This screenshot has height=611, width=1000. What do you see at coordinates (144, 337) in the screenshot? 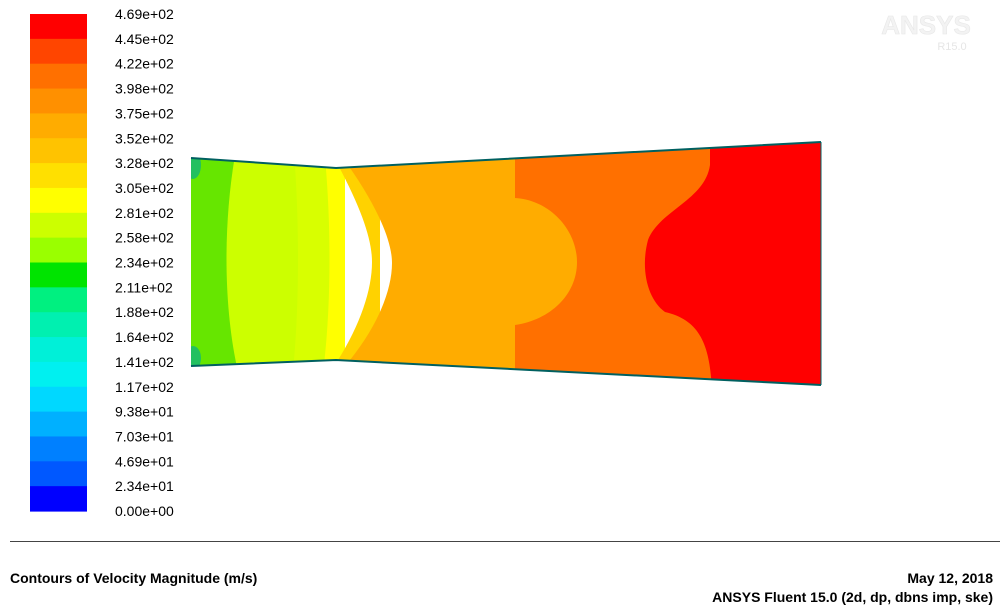
I see `legend-label: 1.64e+02` at bounding box center [144, 337].